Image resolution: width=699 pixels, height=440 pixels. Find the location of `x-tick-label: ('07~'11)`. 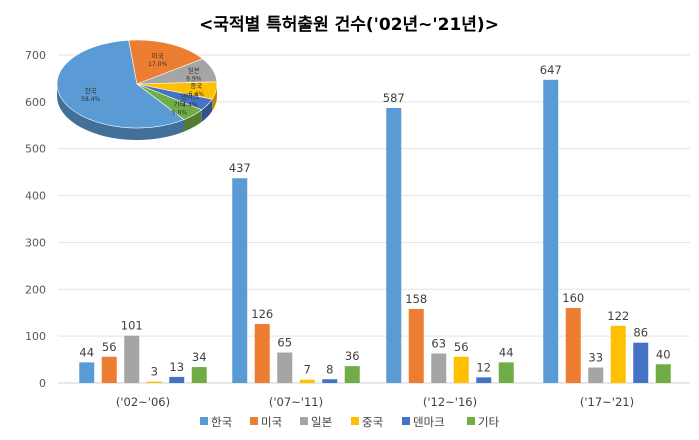

x-tick-label: ('07~'11) is located at coordinates (296, 402).